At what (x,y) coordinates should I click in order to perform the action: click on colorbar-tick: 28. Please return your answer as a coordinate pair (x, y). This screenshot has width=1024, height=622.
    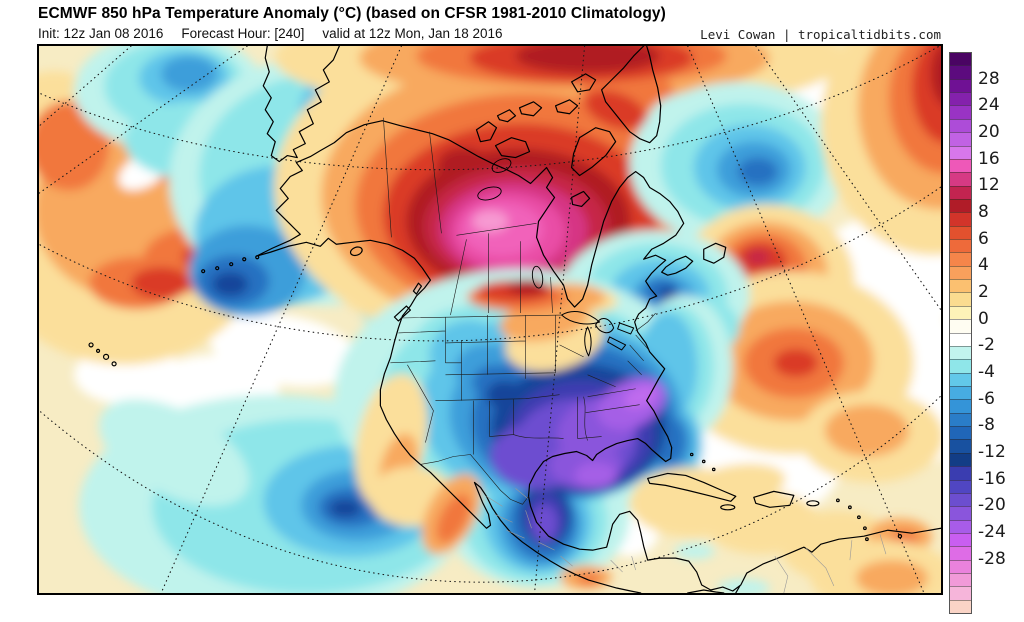
    Looking at the image, I should click on (989, 78).